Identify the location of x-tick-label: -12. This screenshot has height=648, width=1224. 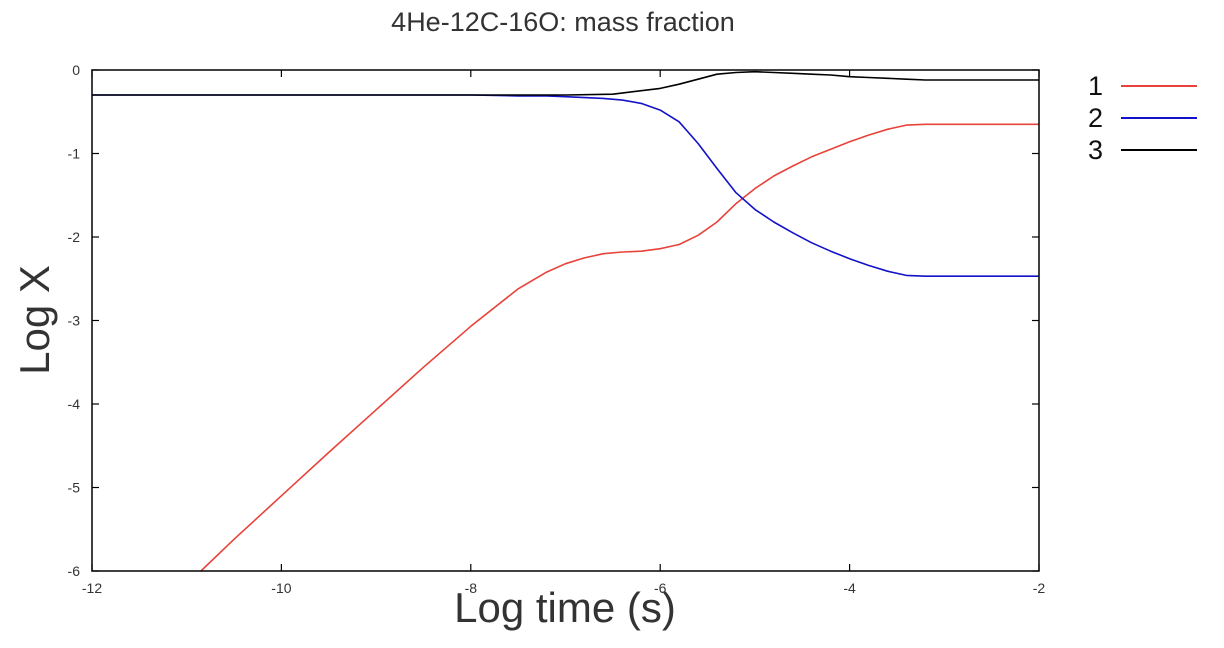
(92, 588).